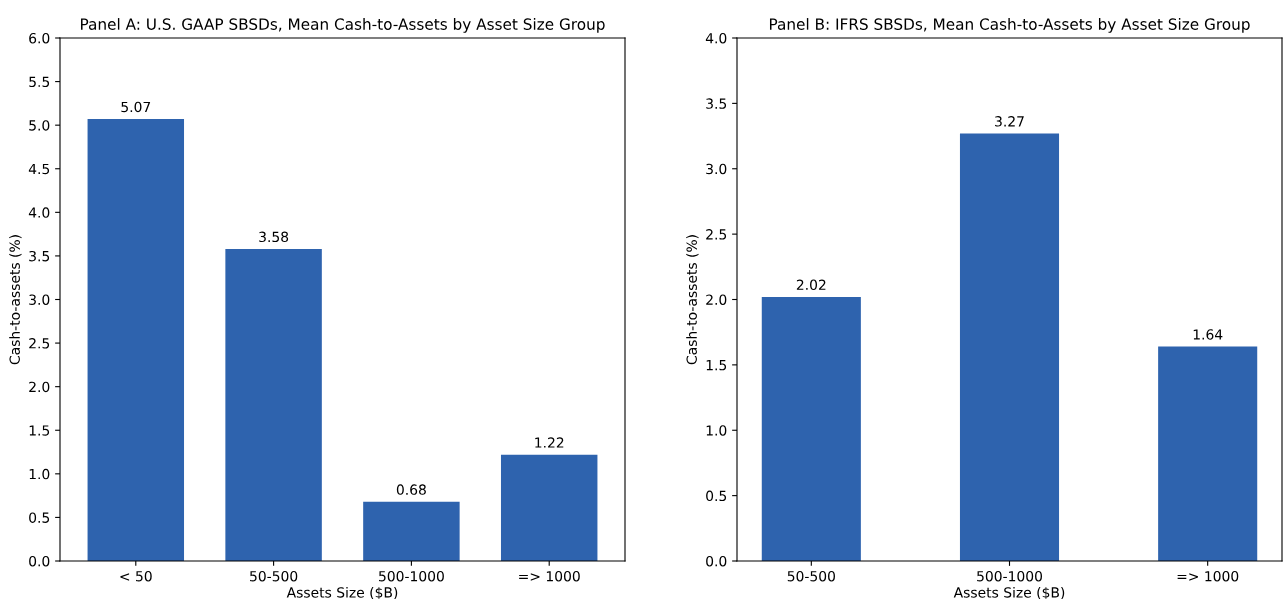  What do you see at coordinates (549, 442) in the screenshot?
I see `data-label: 1.22` at bounding box center [549, 442].